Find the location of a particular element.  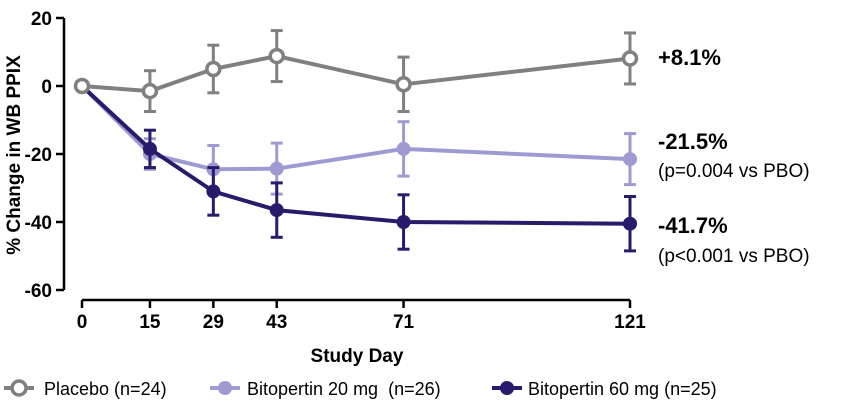

x-tick-label: 121 is located at coordinates (630, 322).